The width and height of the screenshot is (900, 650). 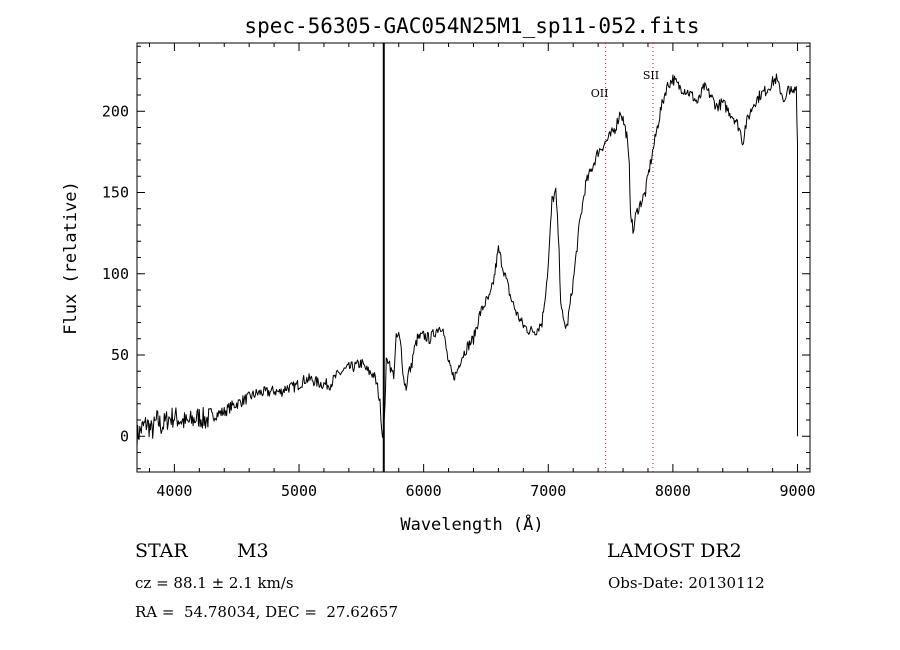 I want to click on x-axis-label: Wavelength (Å), so click(x=471, y=524).